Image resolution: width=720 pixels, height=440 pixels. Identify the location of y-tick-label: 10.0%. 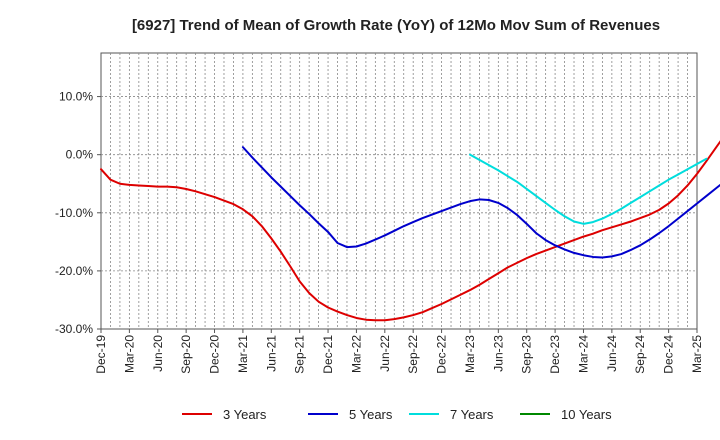
(76, 97).